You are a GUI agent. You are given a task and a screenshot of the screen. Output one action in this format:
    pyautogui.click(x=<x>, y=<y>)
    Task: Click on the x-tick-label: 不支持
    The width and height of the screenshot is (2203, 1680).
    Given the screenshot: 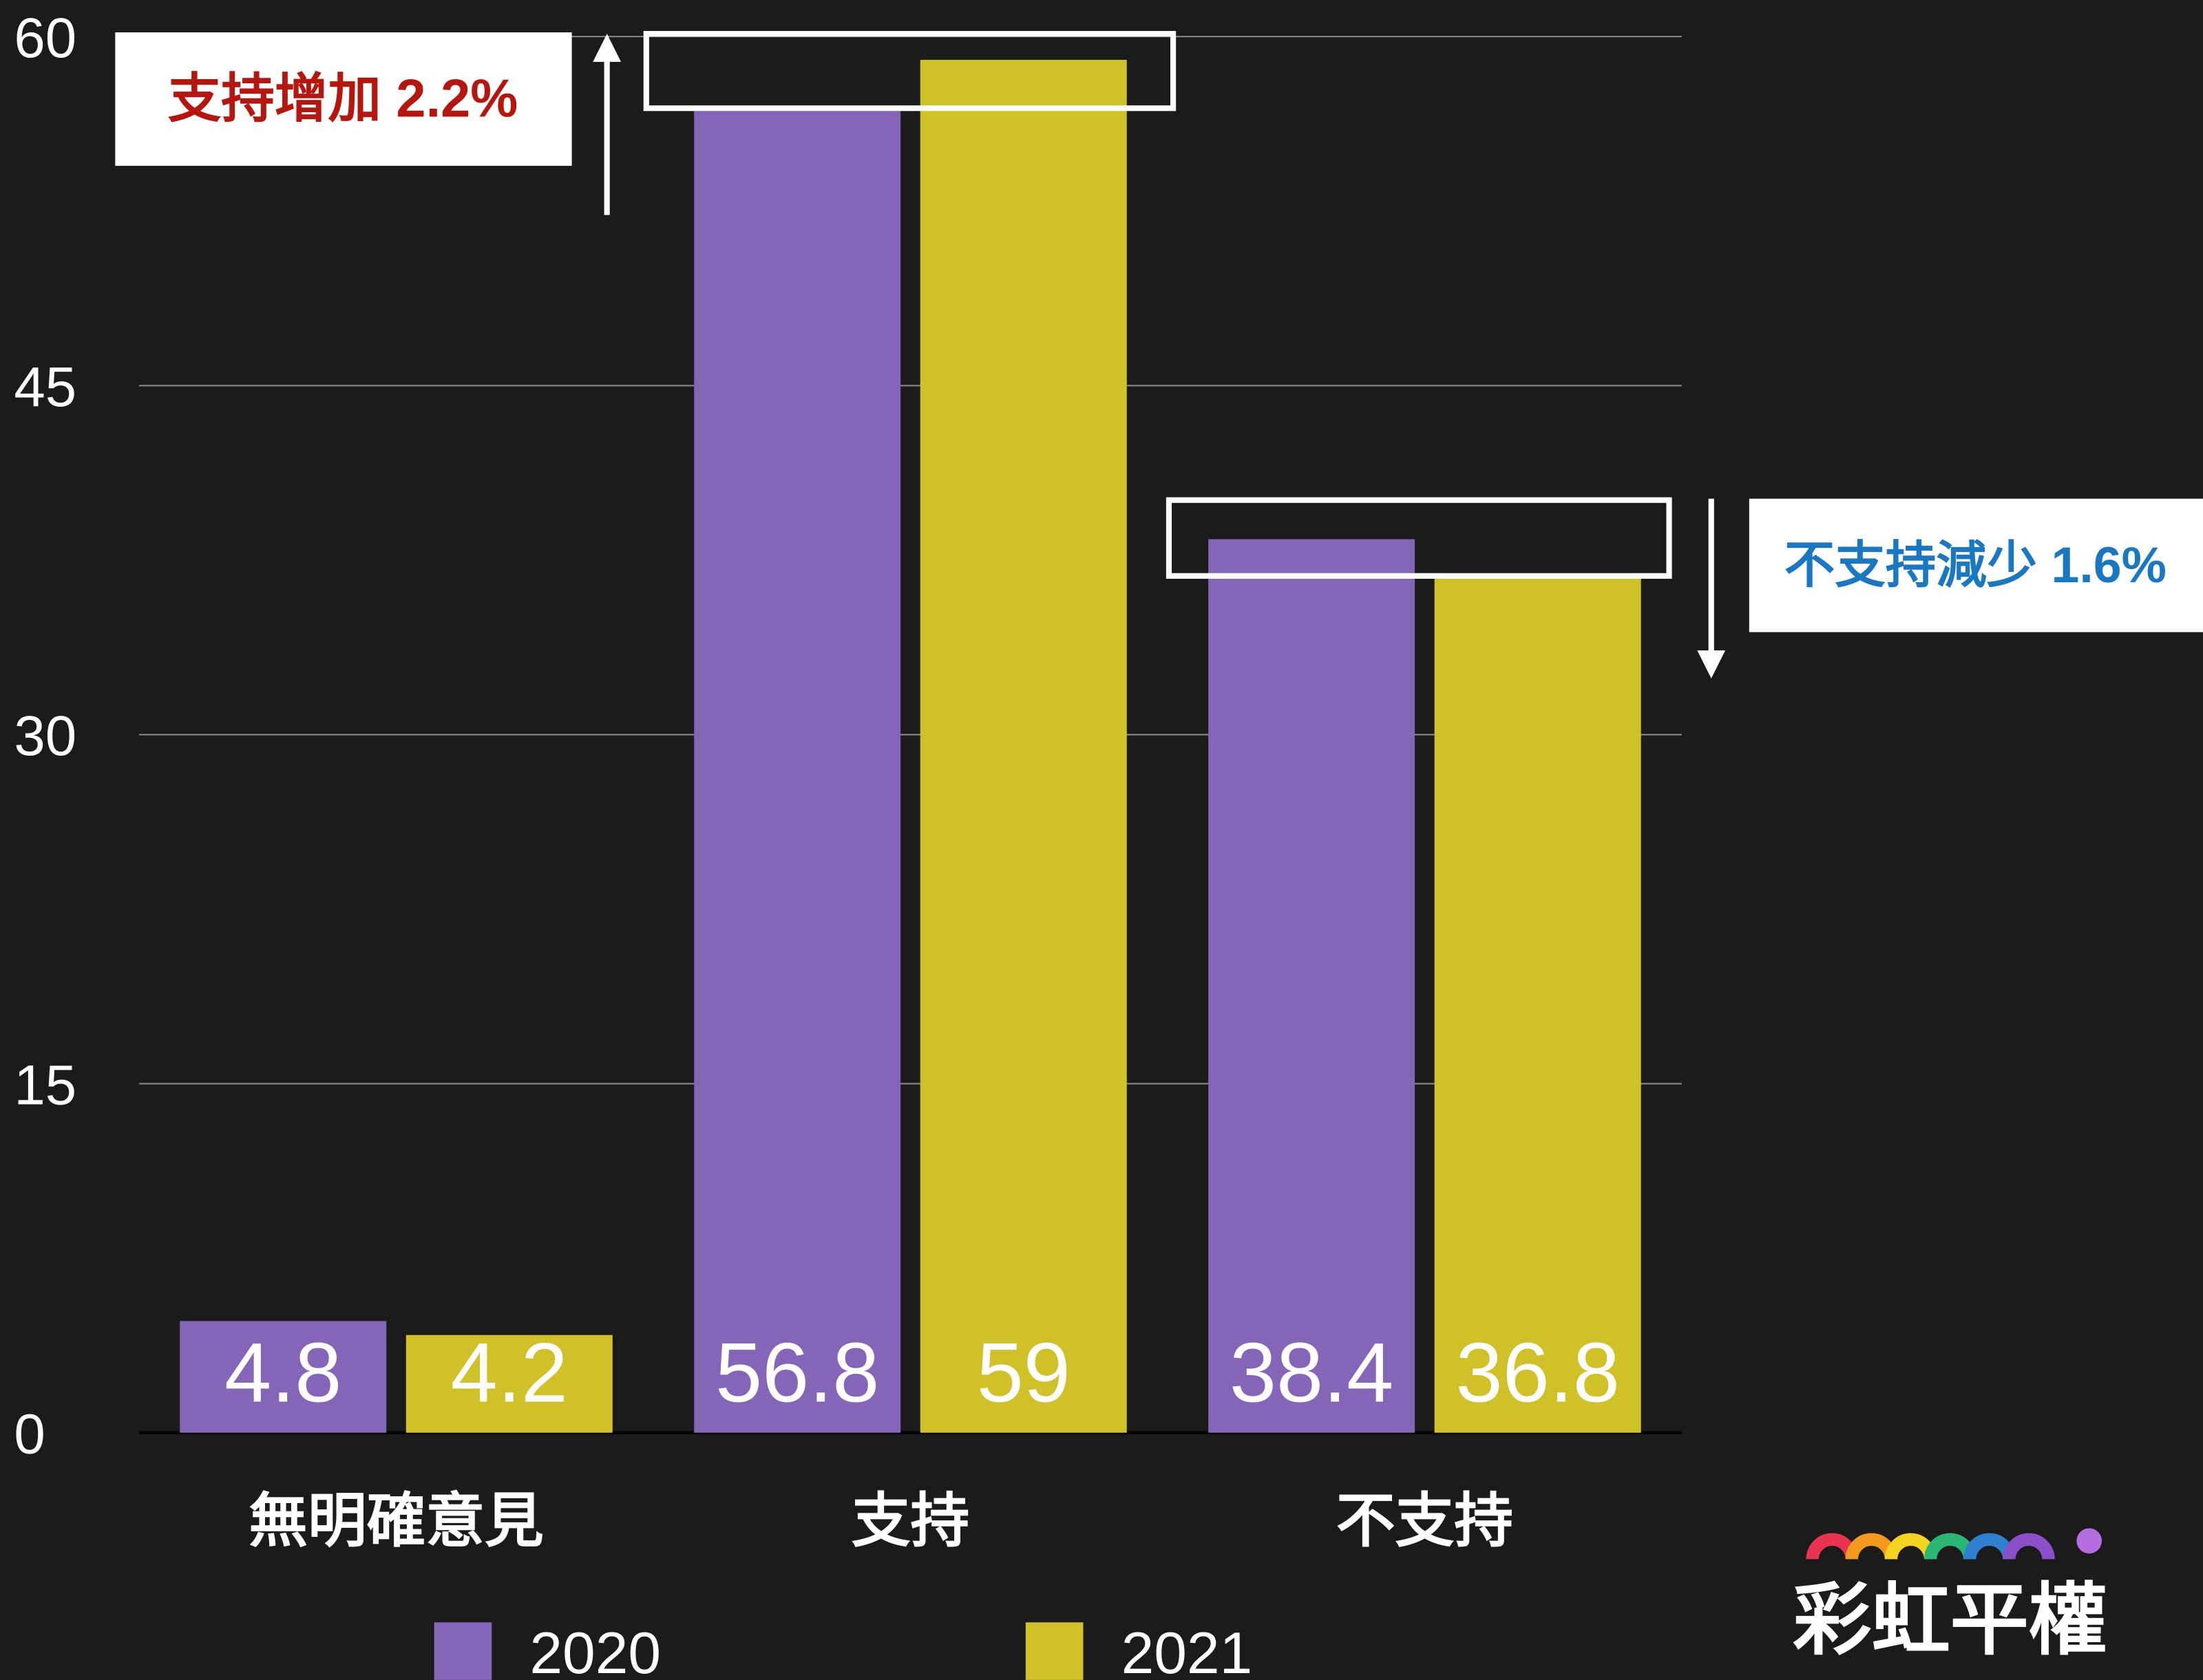 What is the action you would take?
    pyautogui.click(x=1425, y=1521)
    